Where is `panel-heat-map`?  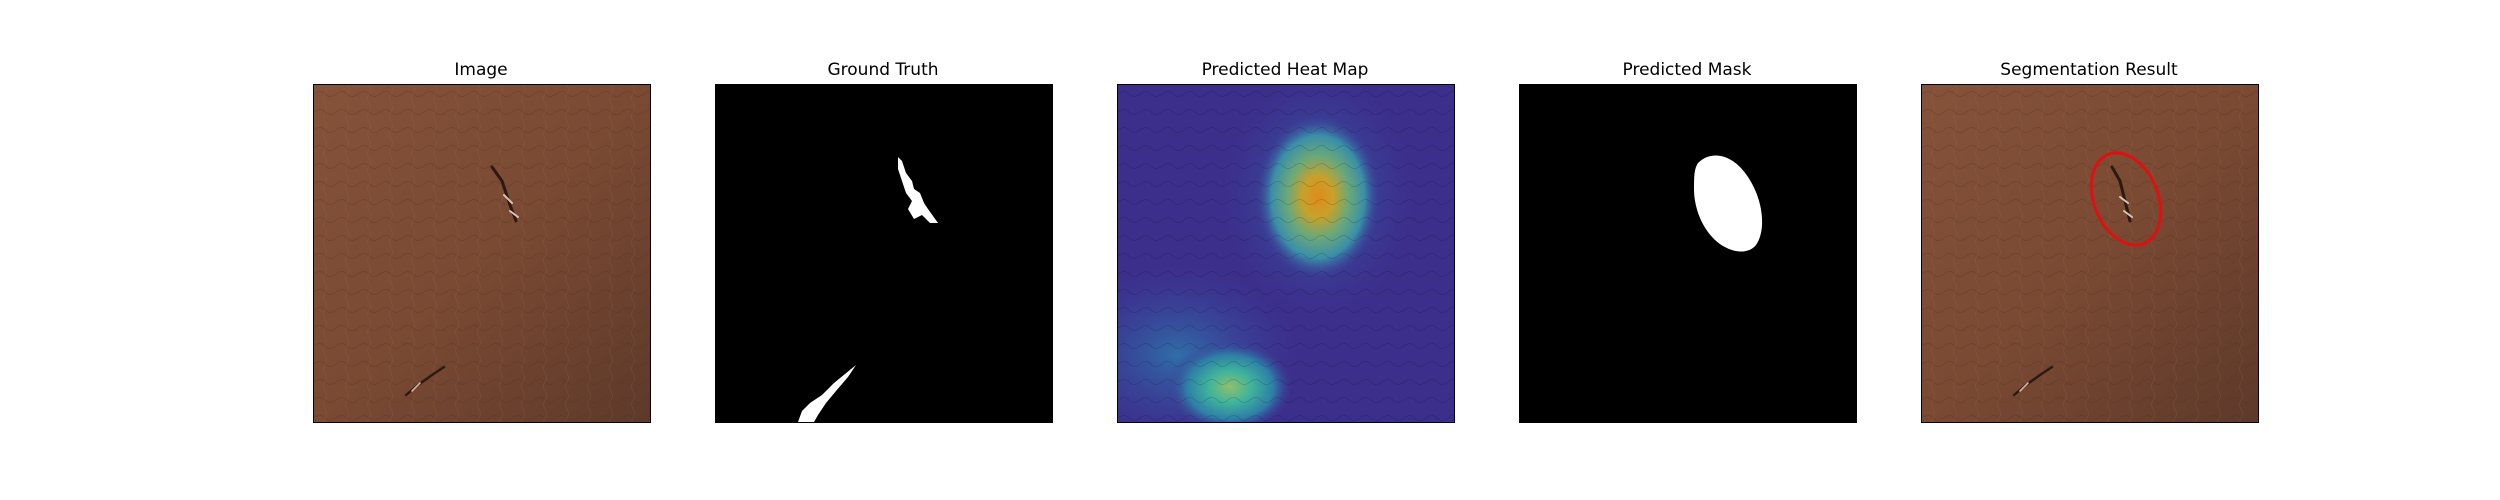
panel-heat-map is located at coordinates (1286, 253).